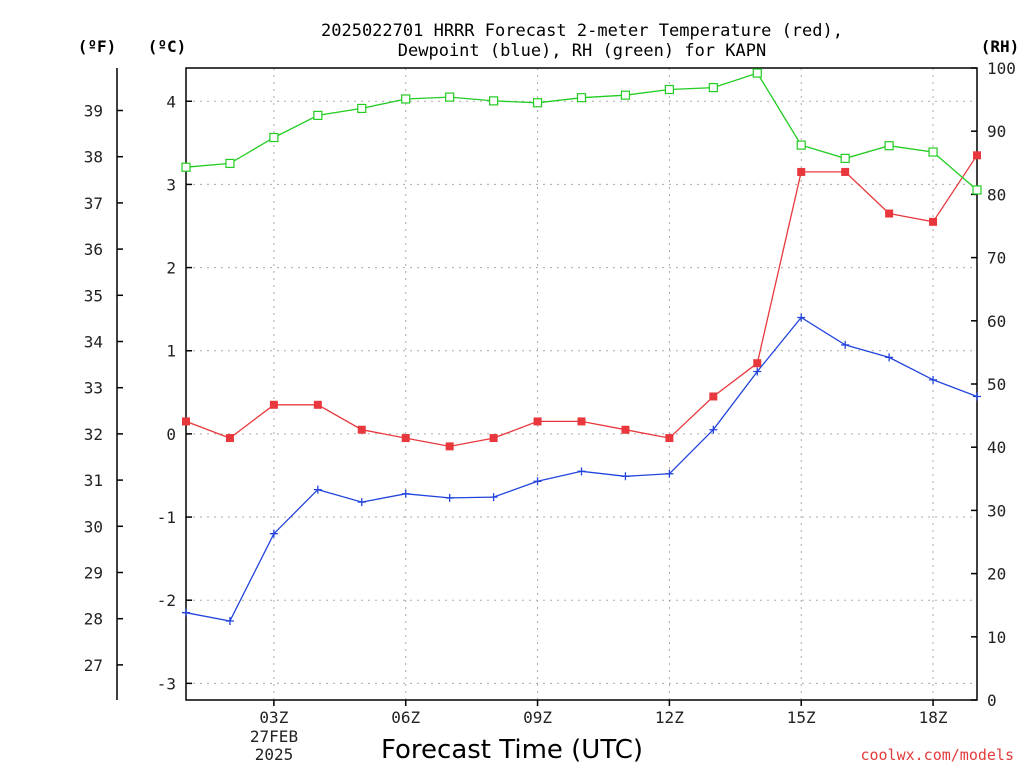 Image resolution: width=1024 pixels, height=773 pixels. I want to click on x-tick-label: 18Z, so click(933, 717).